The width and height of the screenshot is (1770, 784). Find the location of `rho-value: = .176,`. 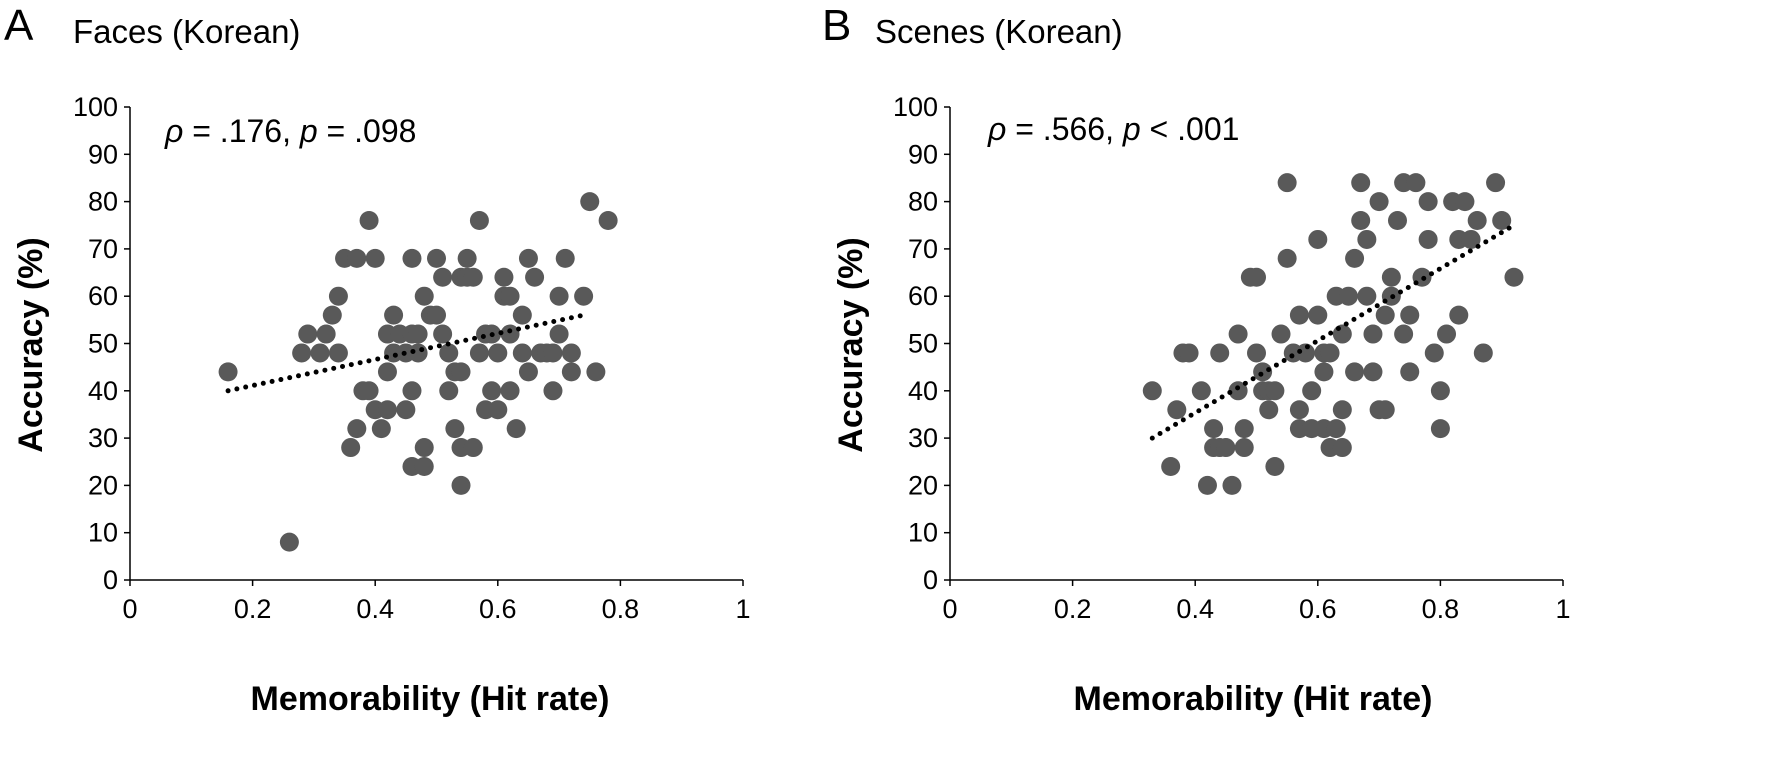

rho-value: = .176, is located at coordinates (241, 131).